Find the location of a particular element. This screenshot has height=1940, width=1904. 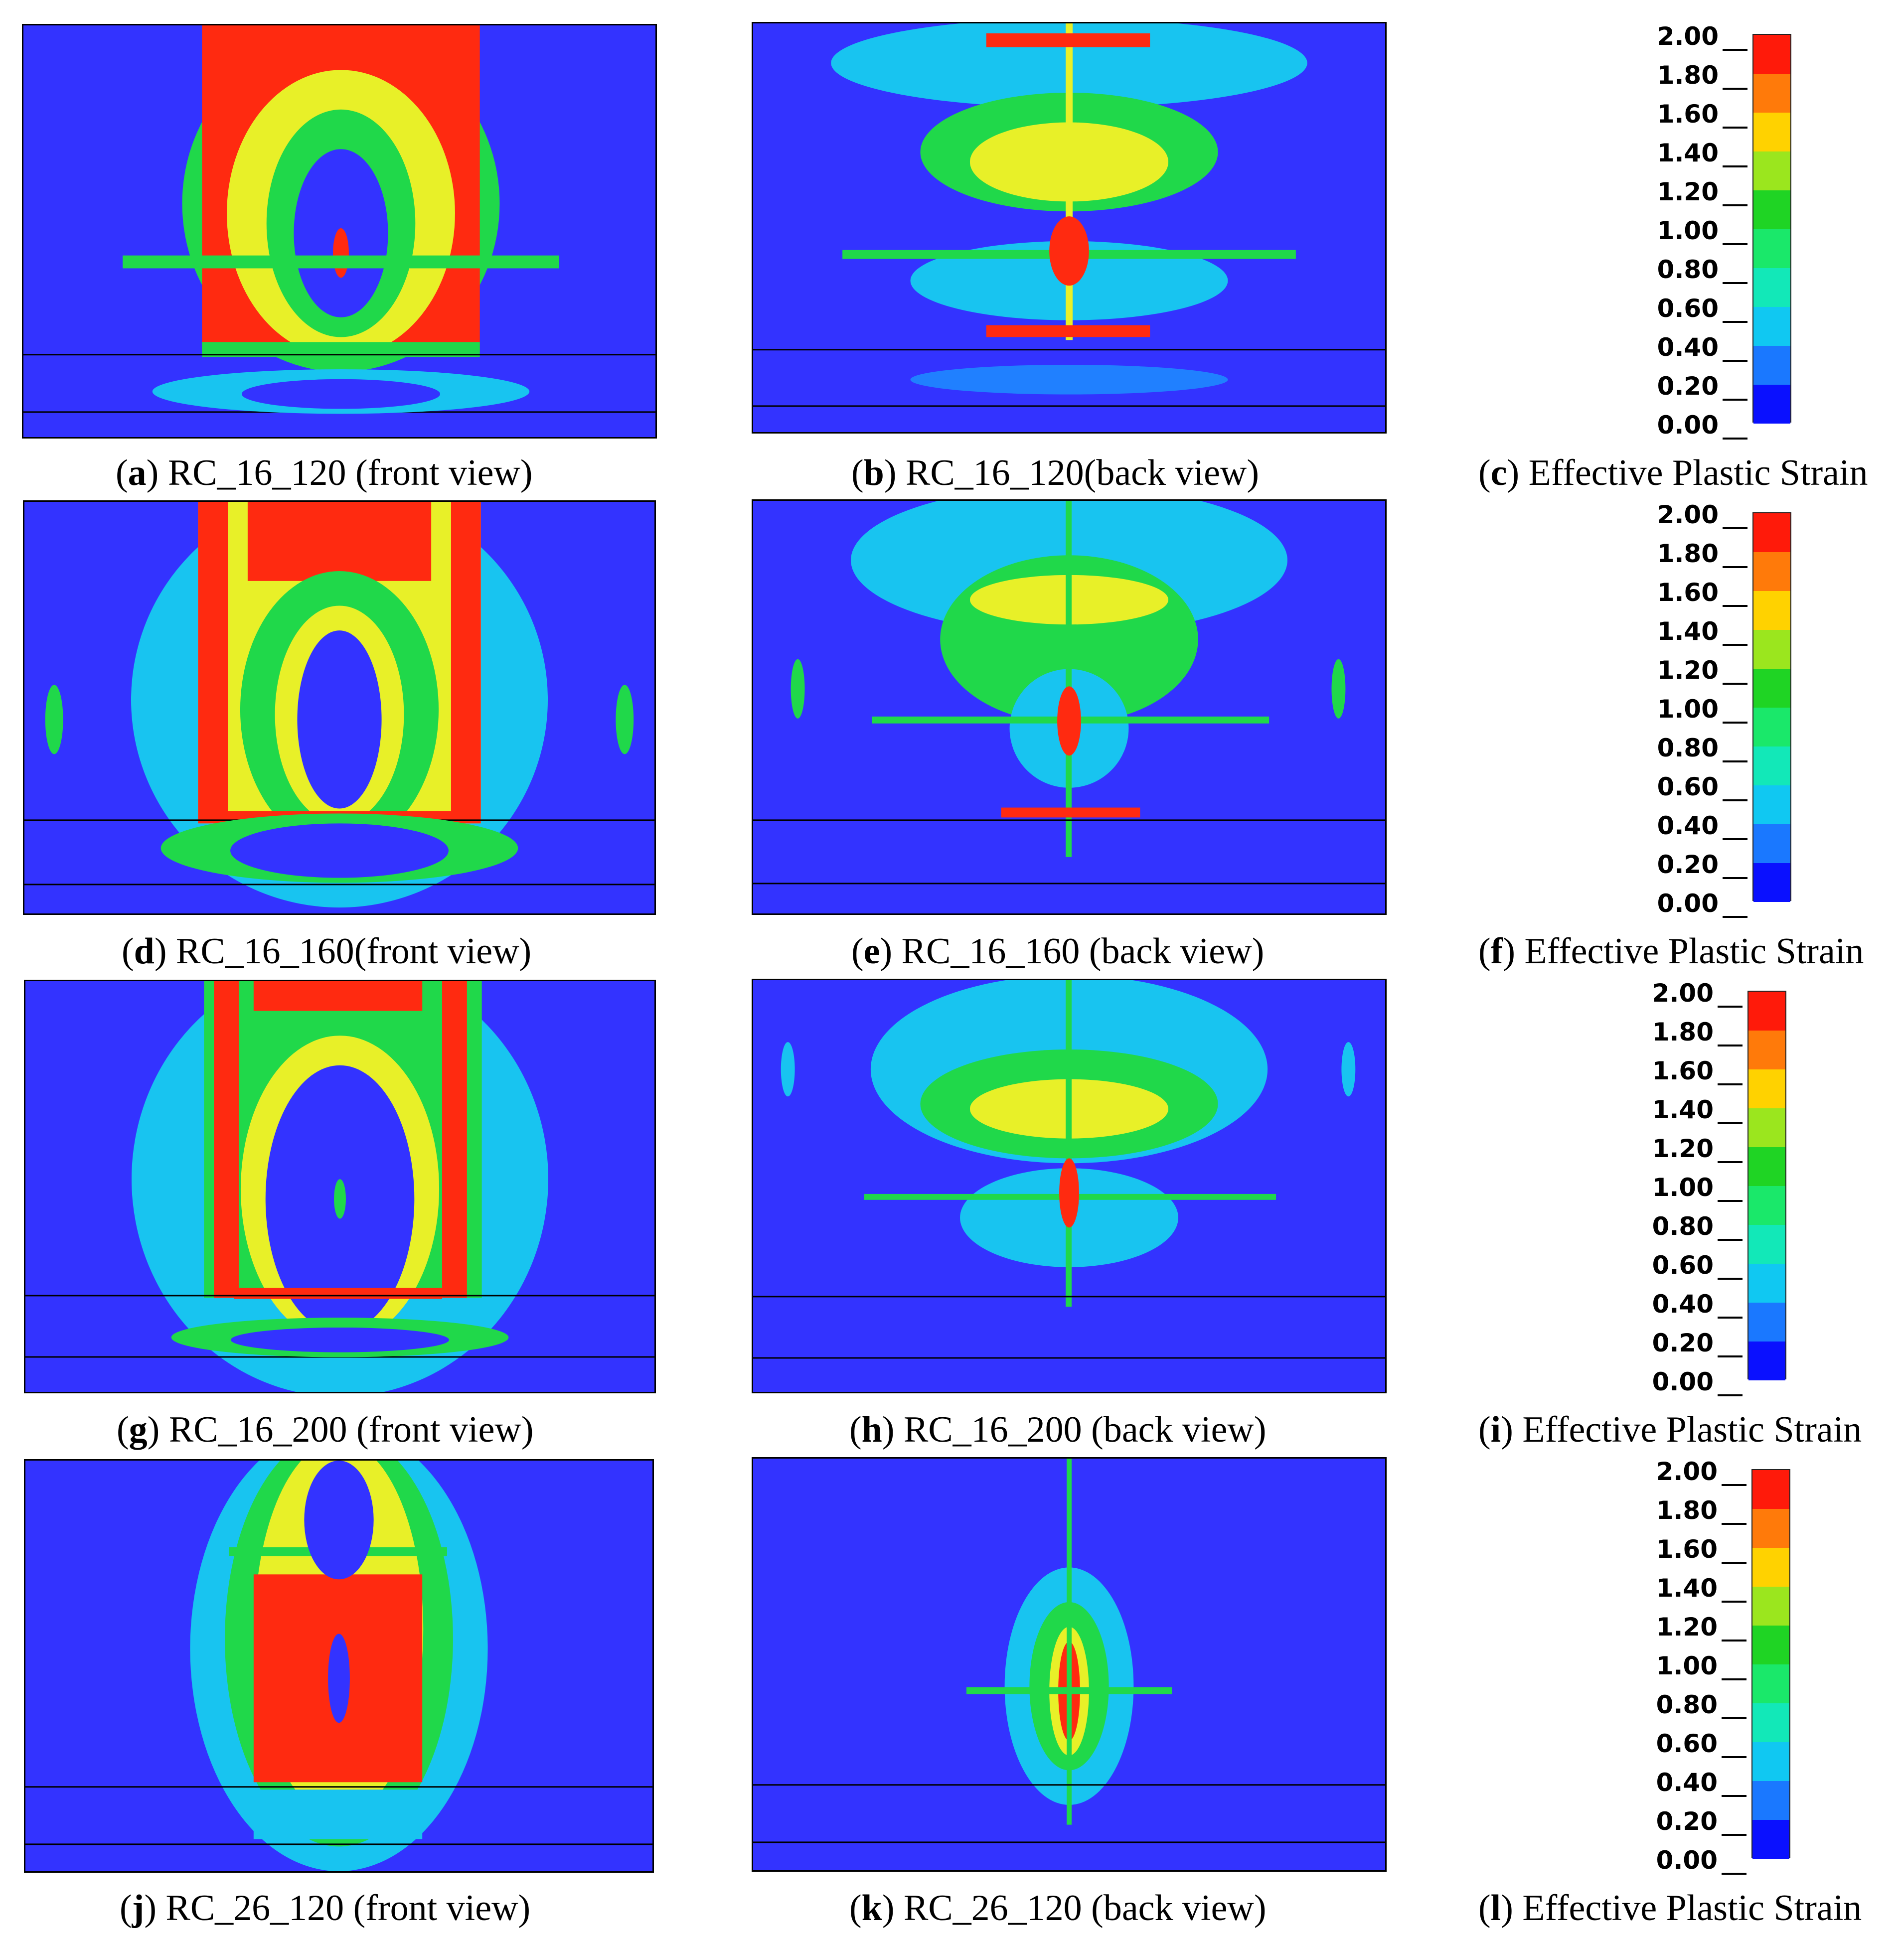

legend-tick-label: 1.60 is located at coordinates (1688, 592).